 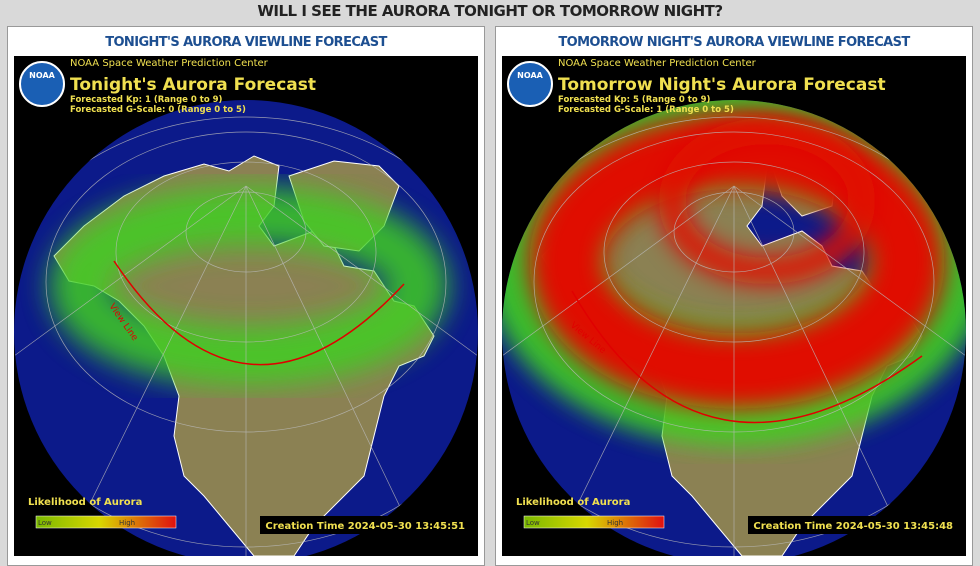 I want to click on aurora-inner, so click(x=767, y=201).